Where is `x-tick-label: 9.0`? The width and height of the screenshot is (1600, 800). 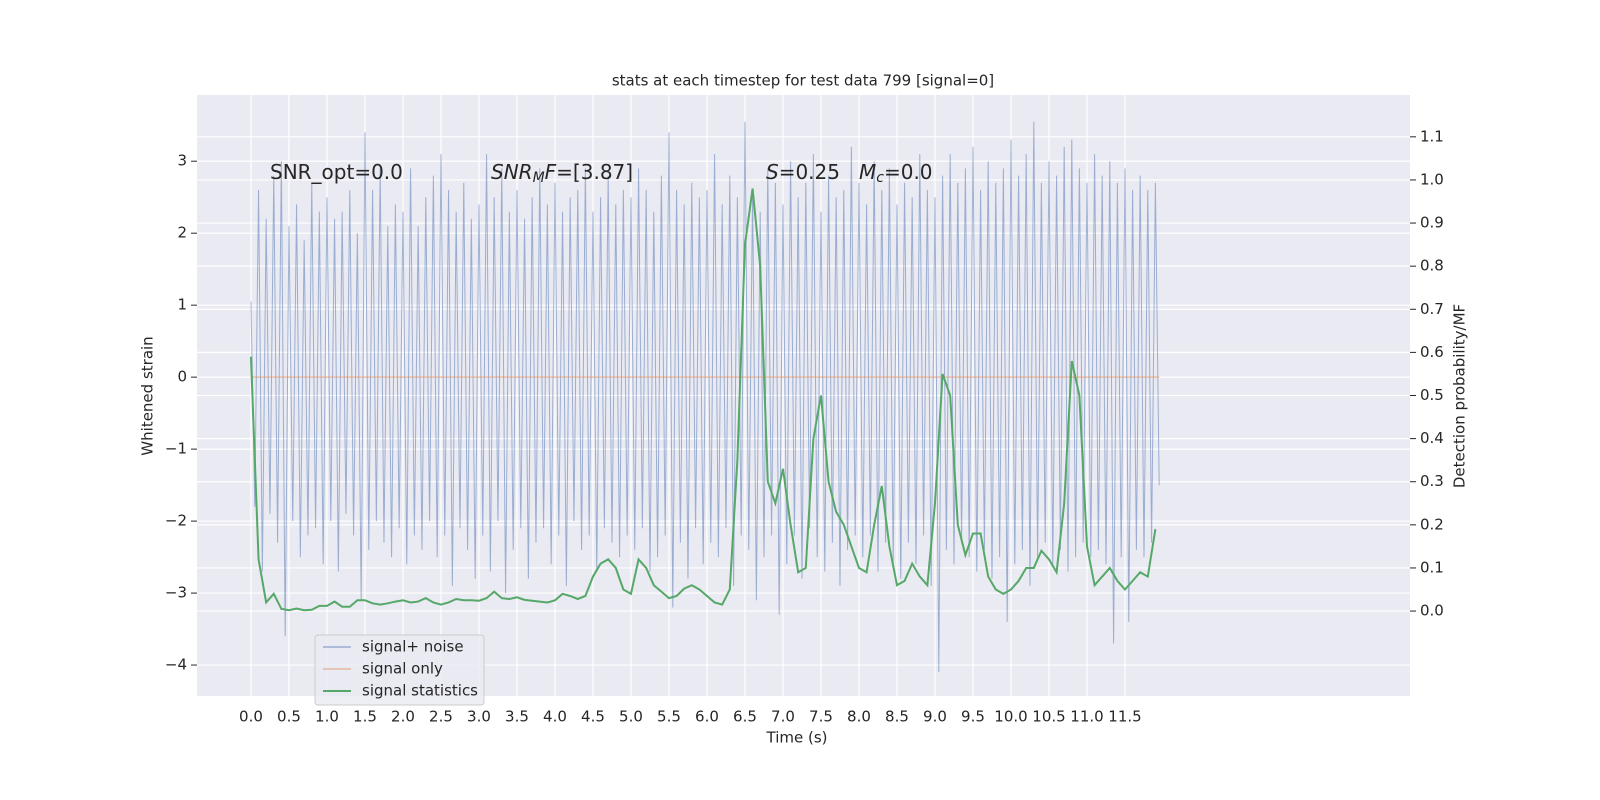
x-tick-label: 9.0 is located at coordinates (935, 717).